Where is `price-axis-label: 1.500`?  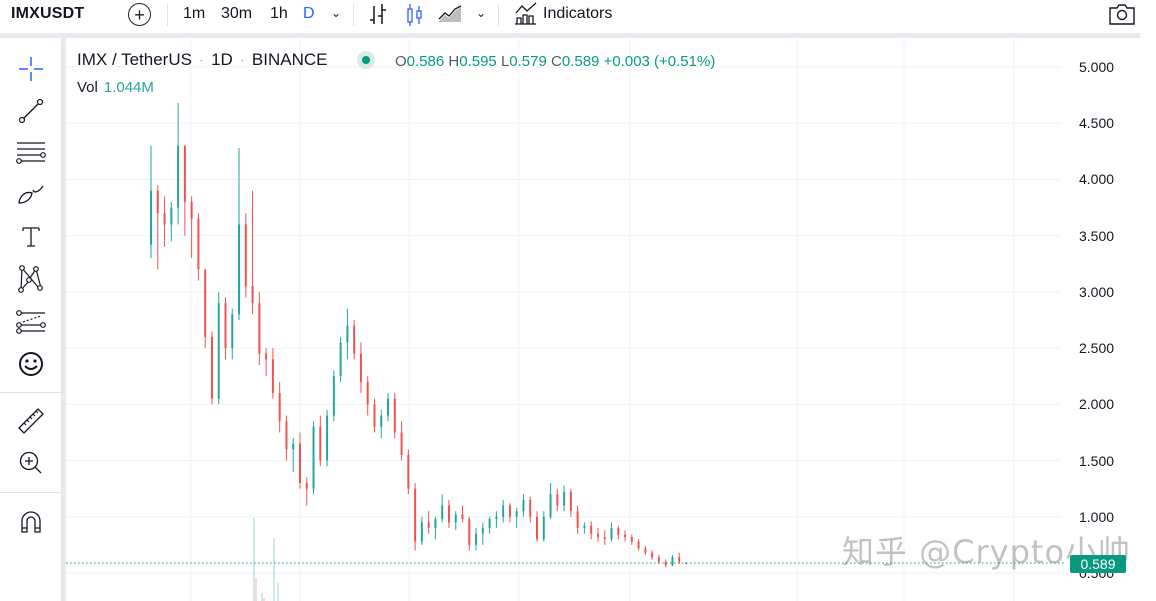
price-axis-label: 1.500 is located at coordinates (1097, 461).